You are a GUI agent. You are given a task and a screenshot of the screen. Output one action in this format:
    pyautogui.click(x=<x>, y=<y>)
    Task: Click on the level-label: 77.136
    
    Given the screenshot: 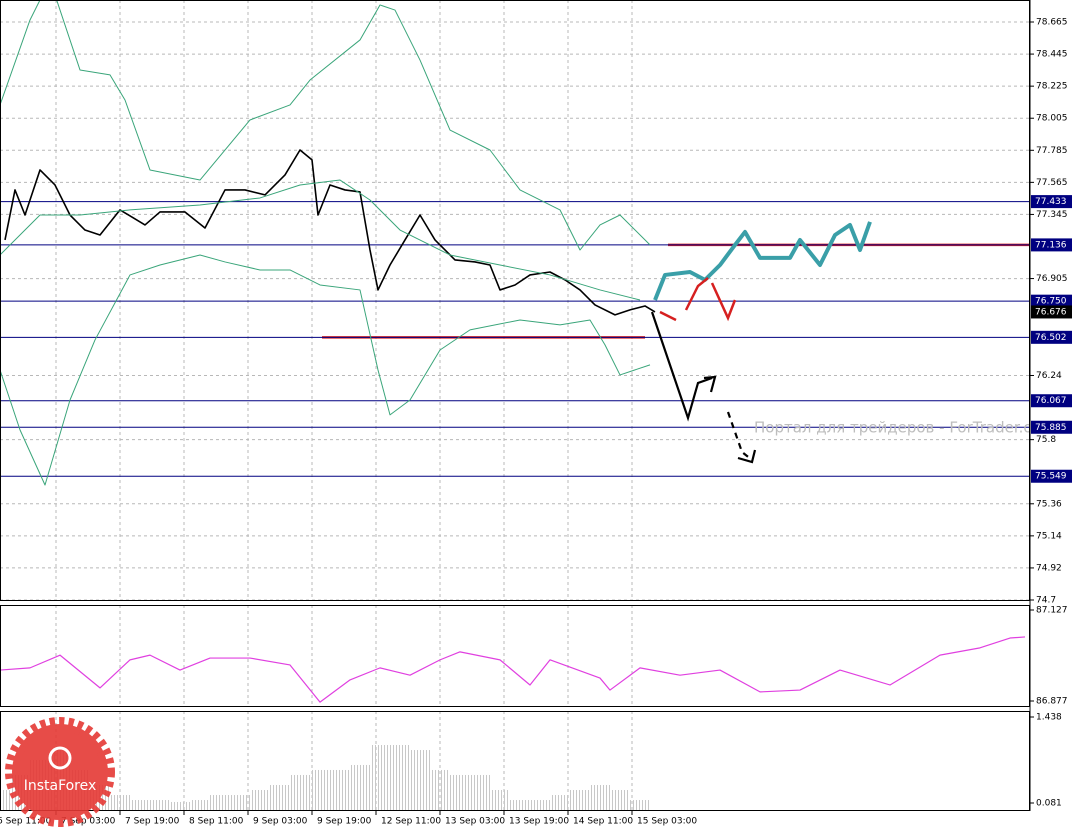 What is the action you would take?
    pyautogui.click(x=1051, y=245)
    